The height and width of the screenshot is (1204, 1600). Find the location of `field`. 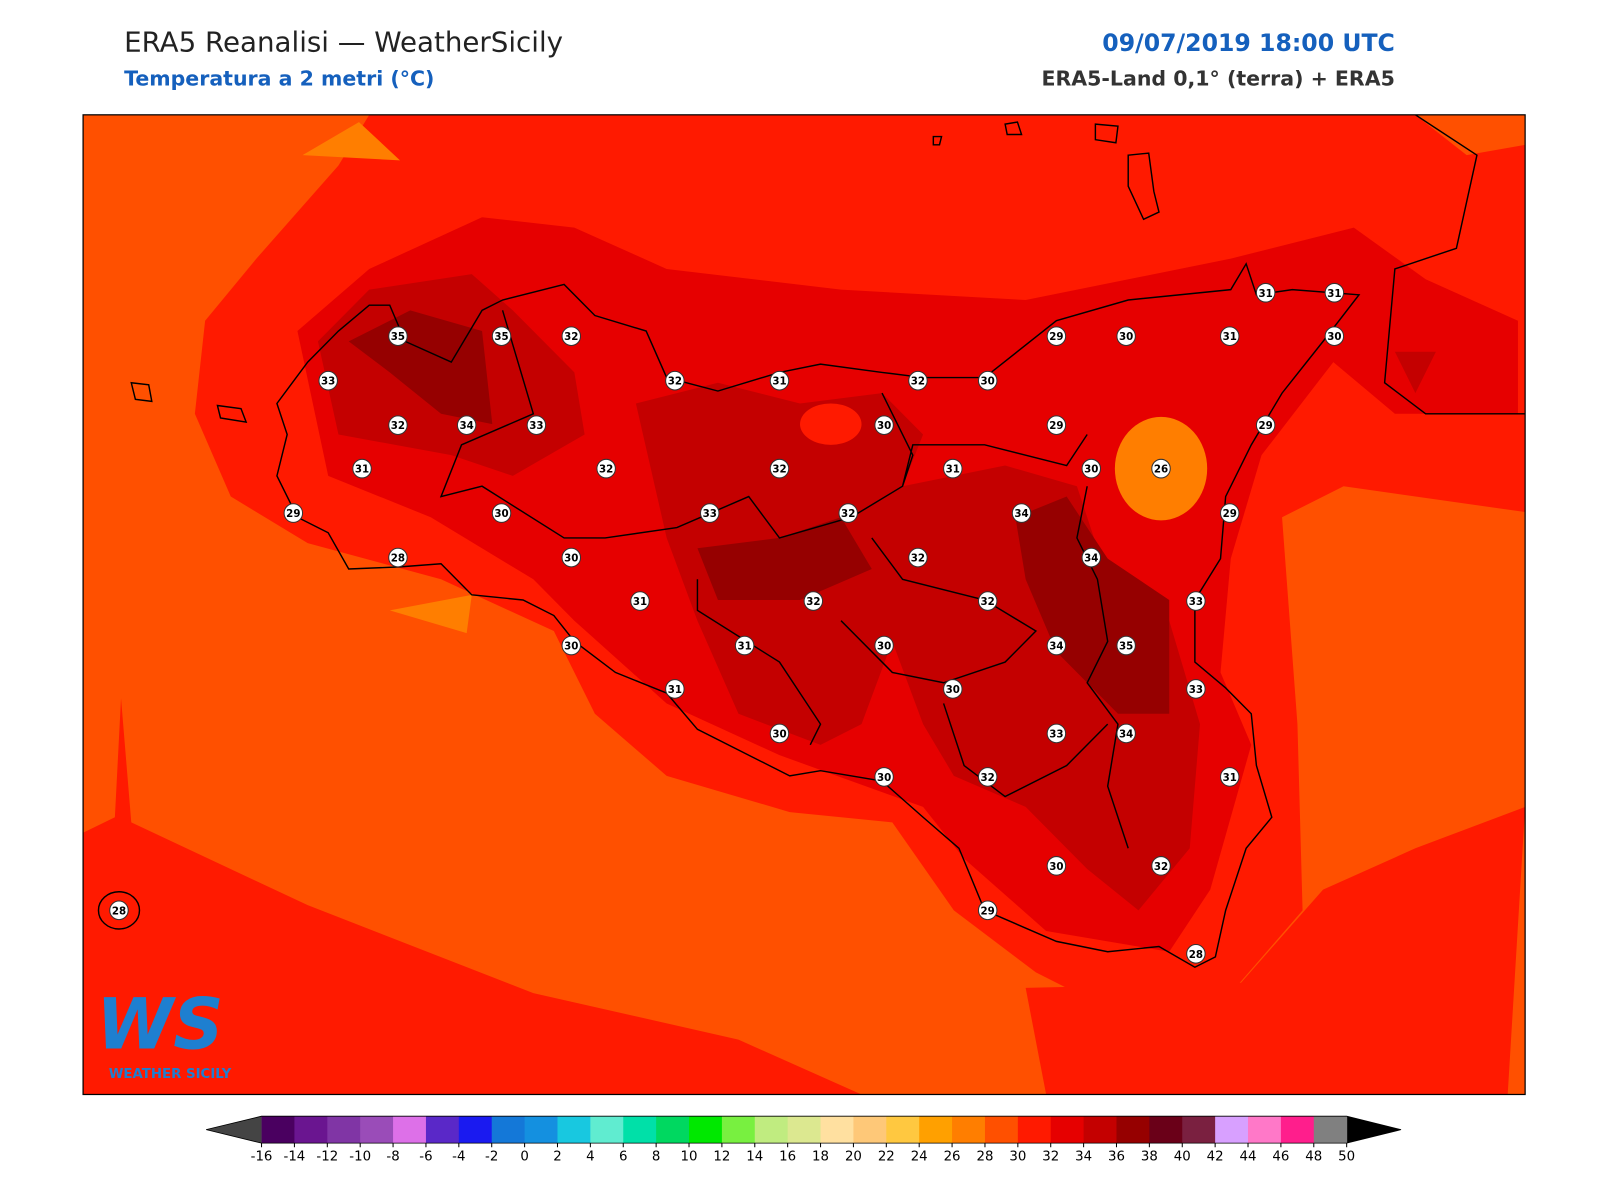

field is located at coordinates (1470, 135).